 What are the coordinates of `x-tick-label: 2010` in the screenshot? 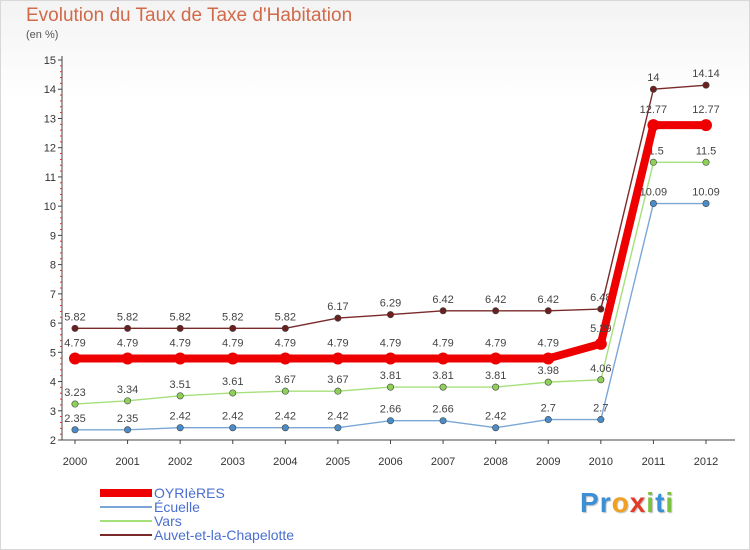 It's located at (601, 462).